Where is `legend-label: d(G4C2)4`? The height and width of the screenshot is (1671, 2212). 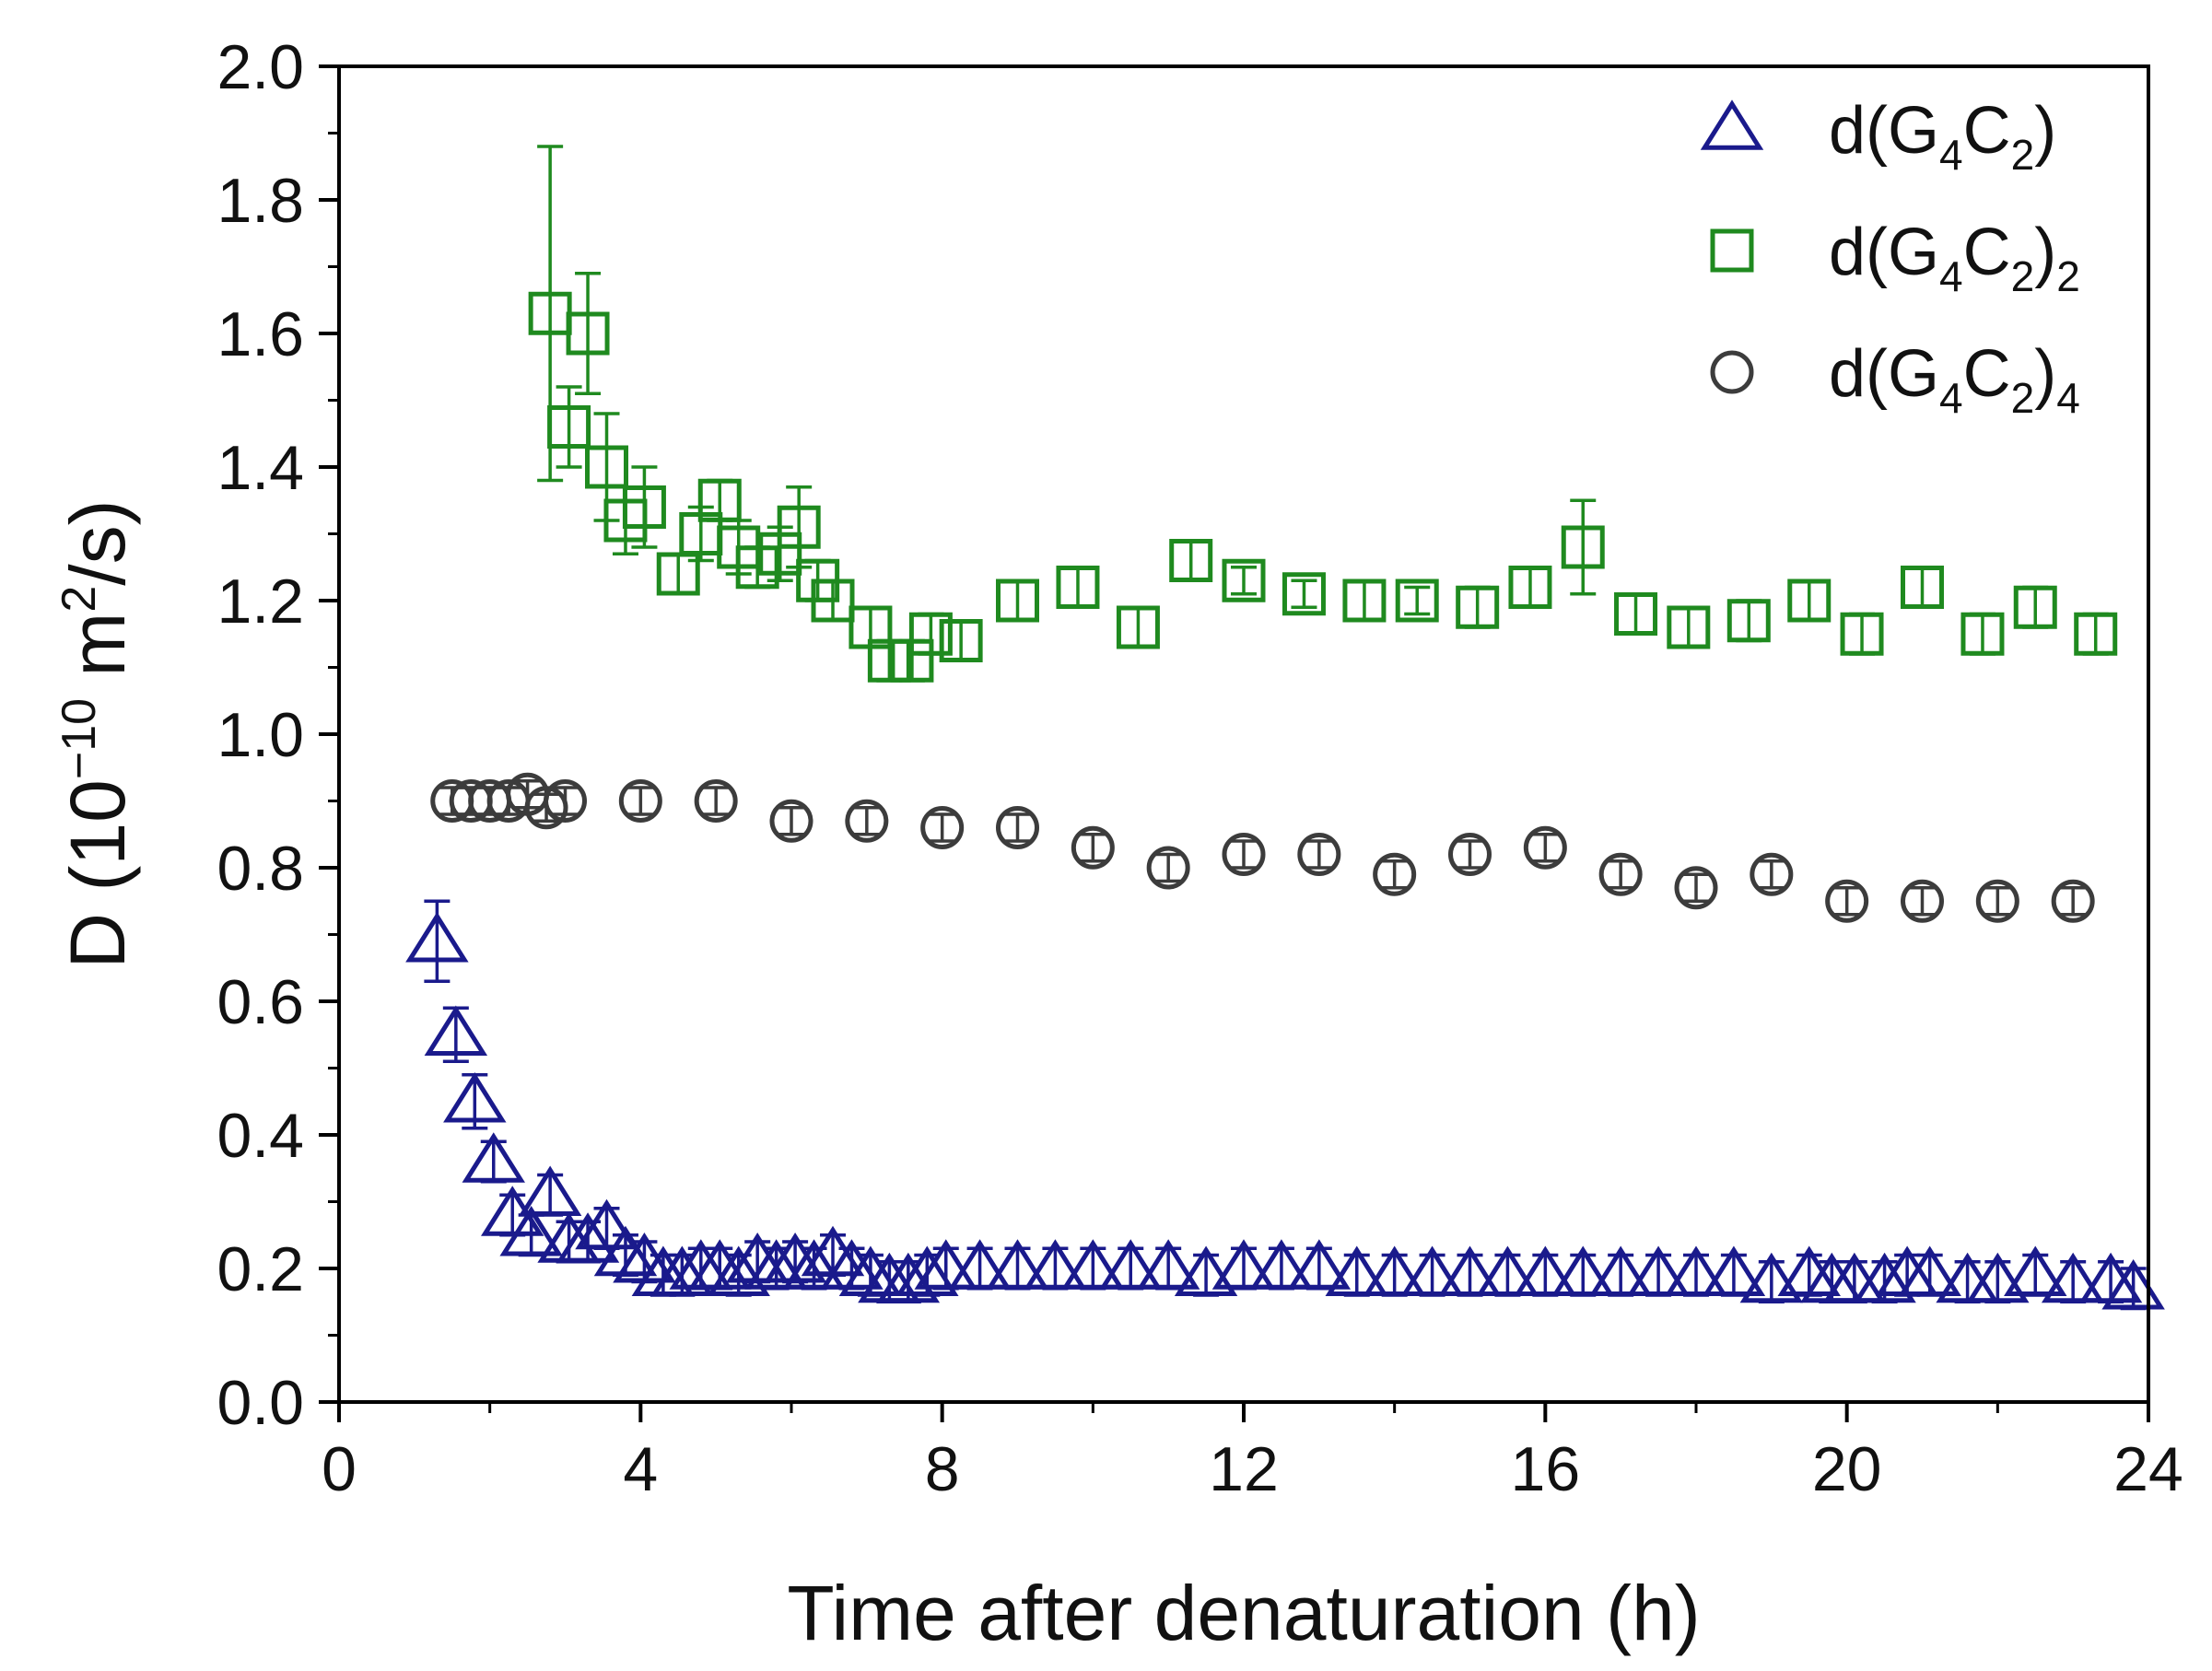
legend-label: d(G4C2)4 is located at coordinates (1955, 379).